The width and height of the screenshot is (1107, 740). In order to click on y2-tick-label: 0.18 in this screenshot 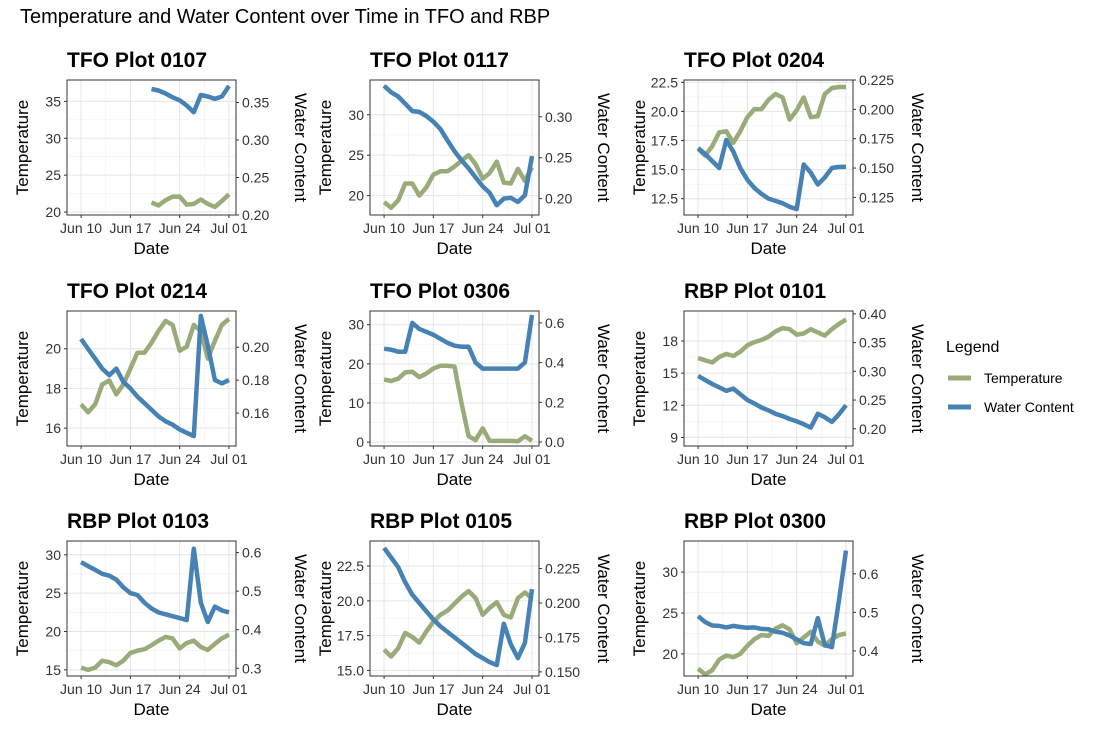, I will do `click(255, 380)`.